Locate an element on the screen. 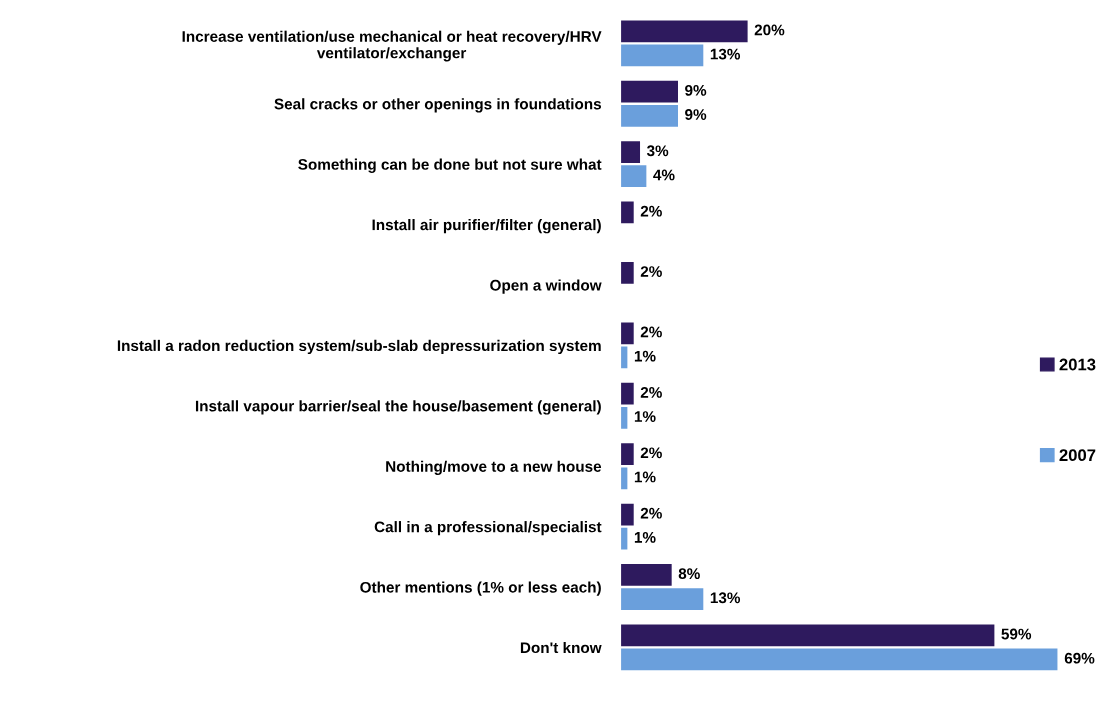 This screenshot has height=709, width=1111. data-label: 69% is located at coordinates (1079, 658).